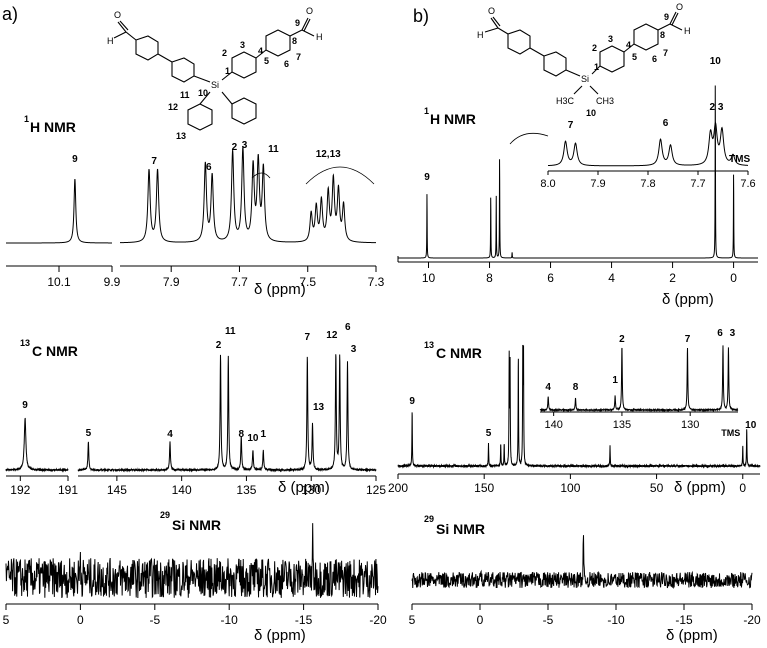  I want to click on peak-label-a-h1-7: 7, so click(154, 161).